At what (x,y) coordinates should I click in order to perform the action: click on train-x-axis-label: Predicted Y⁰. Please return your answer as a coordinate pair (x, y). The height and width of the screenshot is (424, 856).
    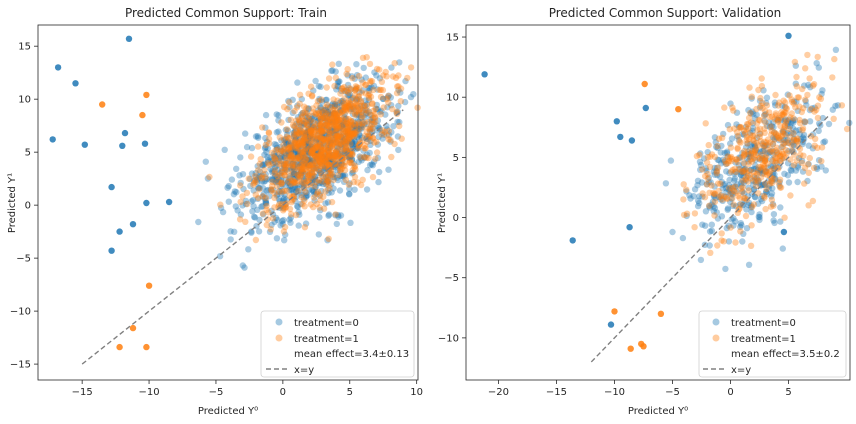
    Looking at the image, I should click on (228, 411).